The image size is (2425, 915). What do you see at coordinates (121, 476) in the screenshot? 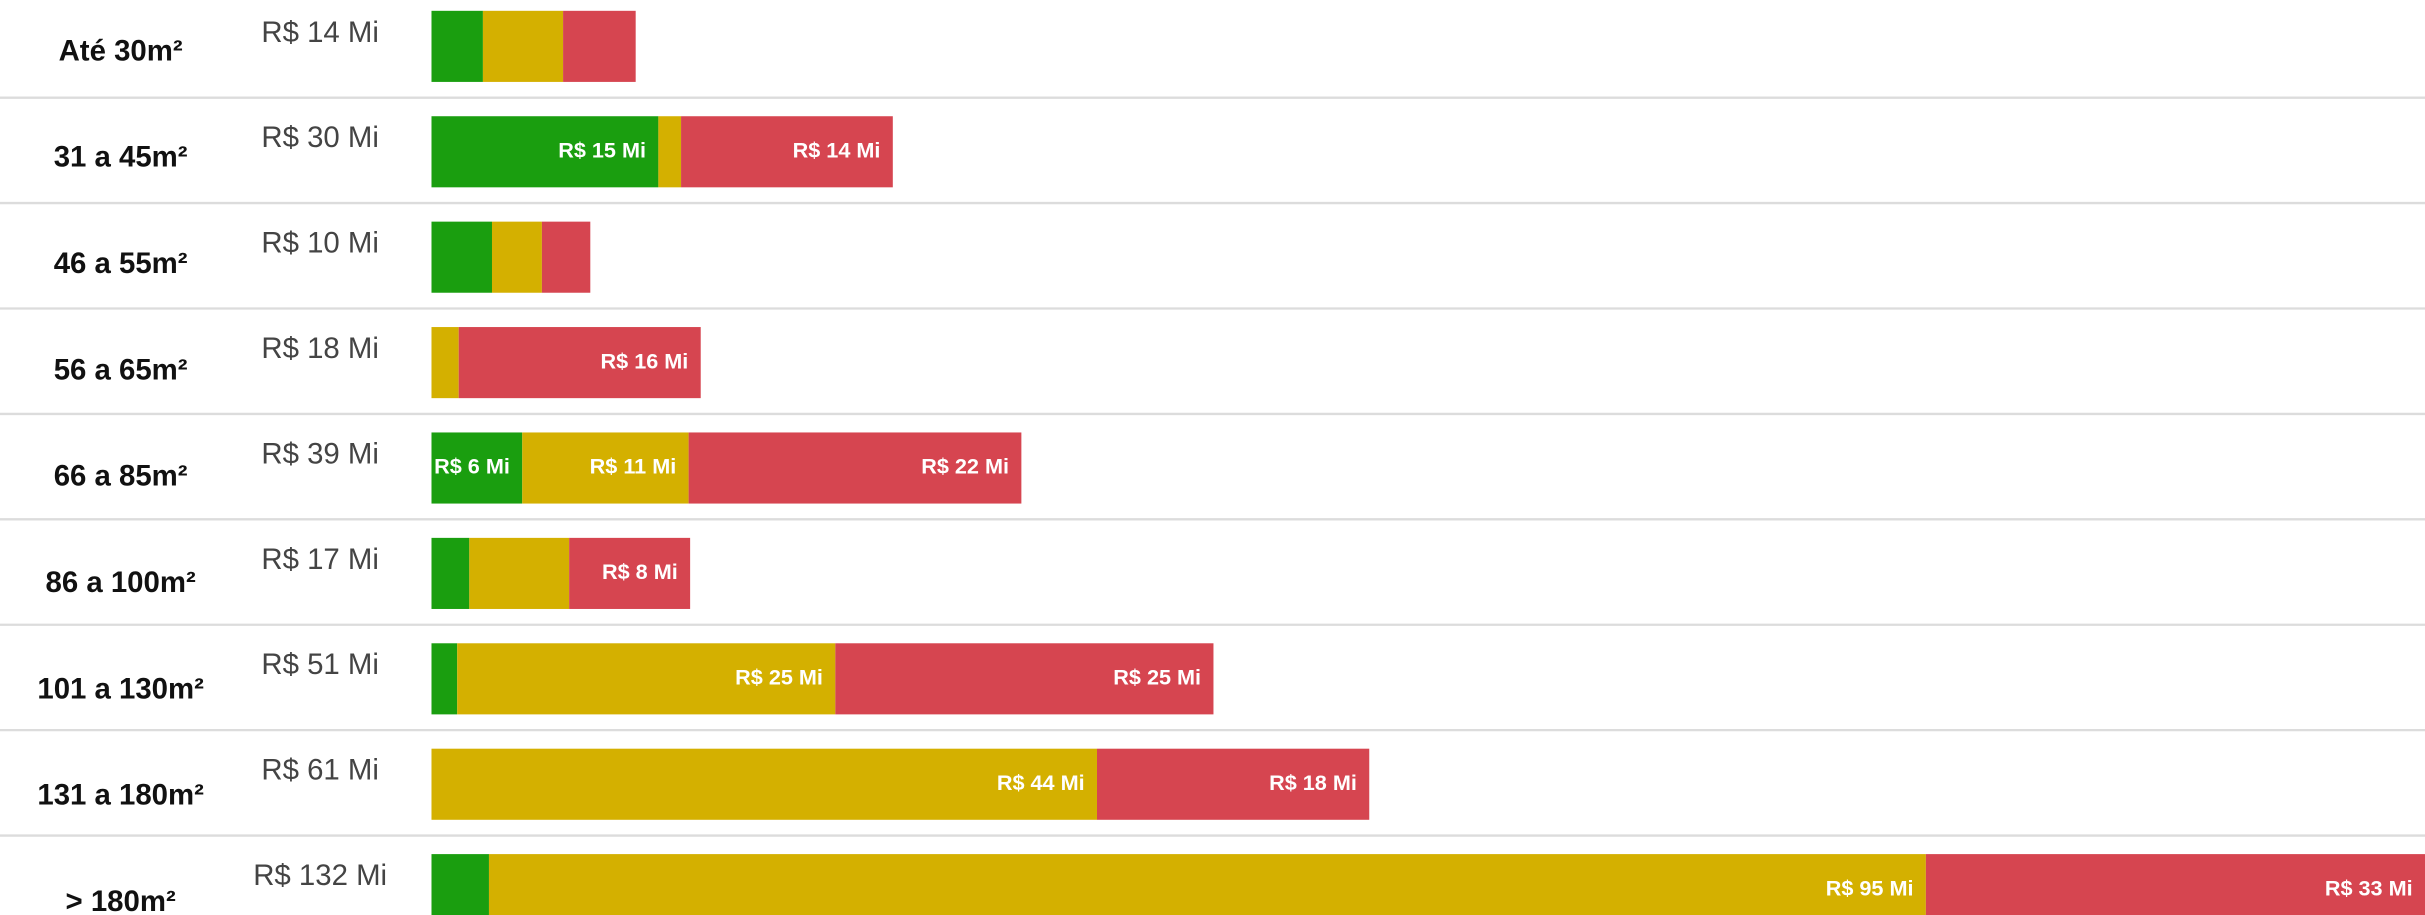
I see `category-label: 66 a 85m²` at bounding box center [121, 476].